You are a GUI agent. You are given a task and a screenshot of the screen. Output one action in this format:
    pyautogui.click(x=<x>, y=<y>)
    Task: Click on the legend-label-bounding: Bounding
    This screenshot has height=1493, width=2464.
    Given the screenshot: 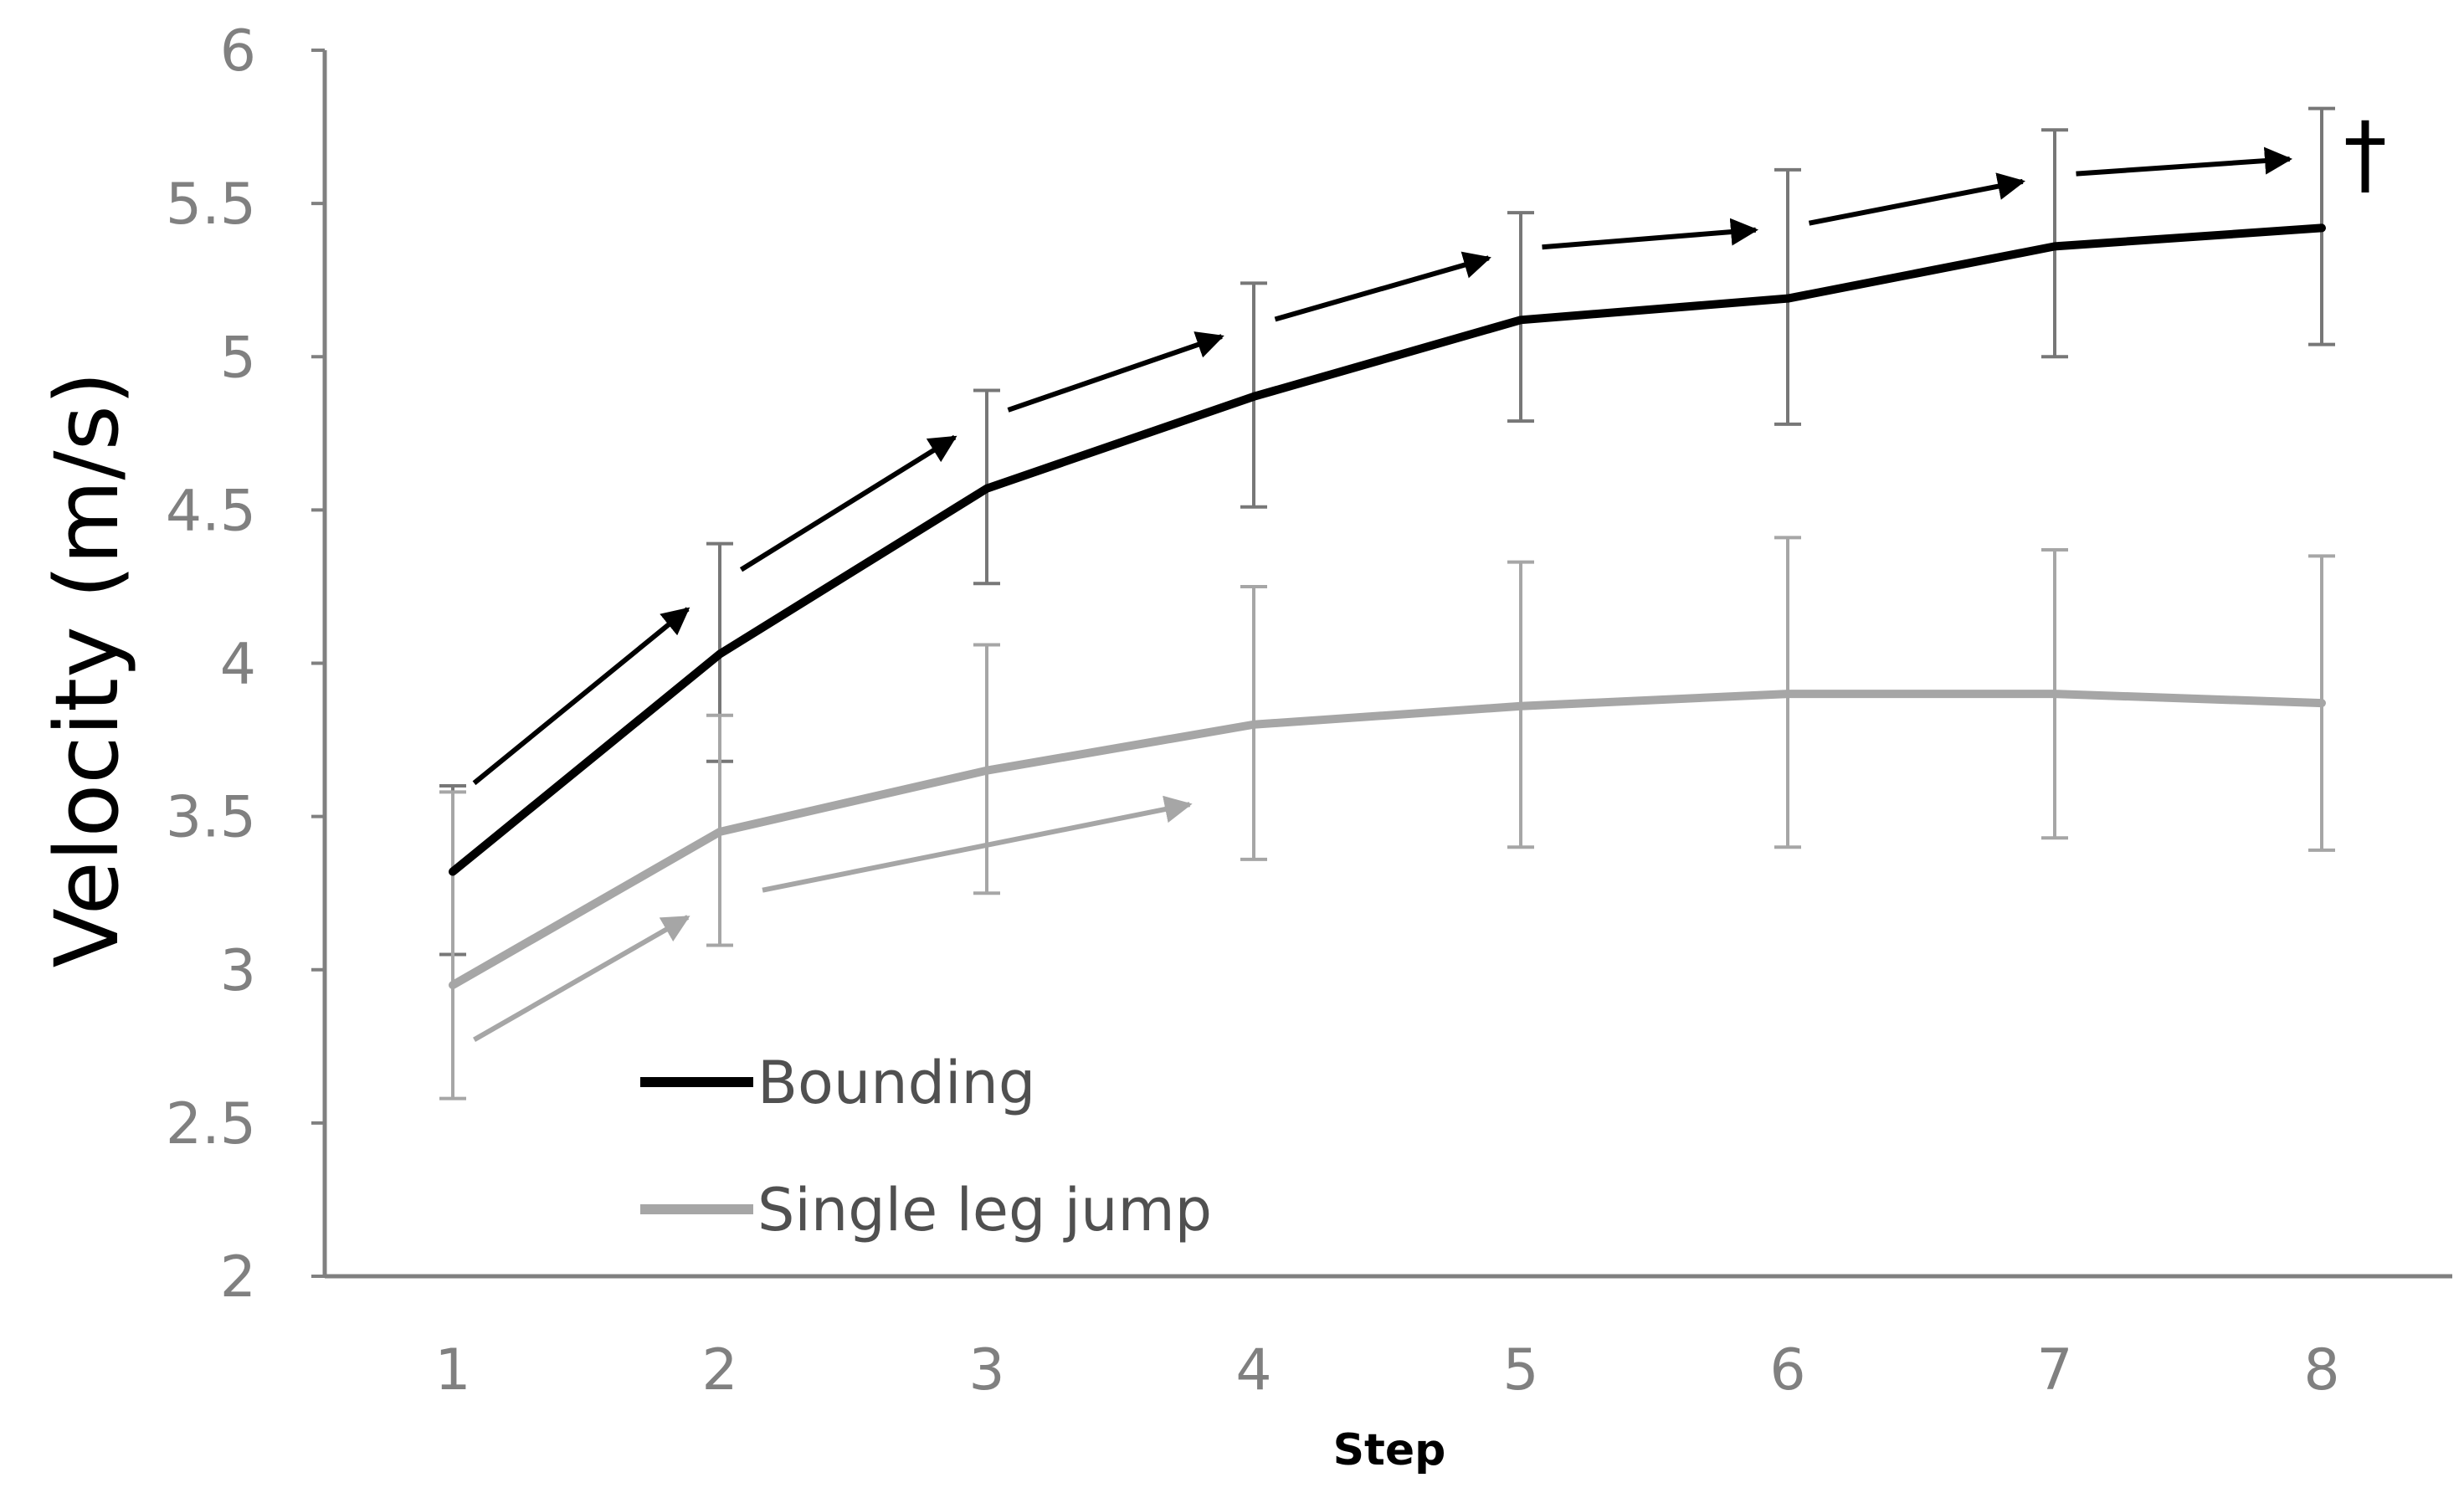 What is the action you would take?
    pyautogui.click(x=896, y=1083)
    